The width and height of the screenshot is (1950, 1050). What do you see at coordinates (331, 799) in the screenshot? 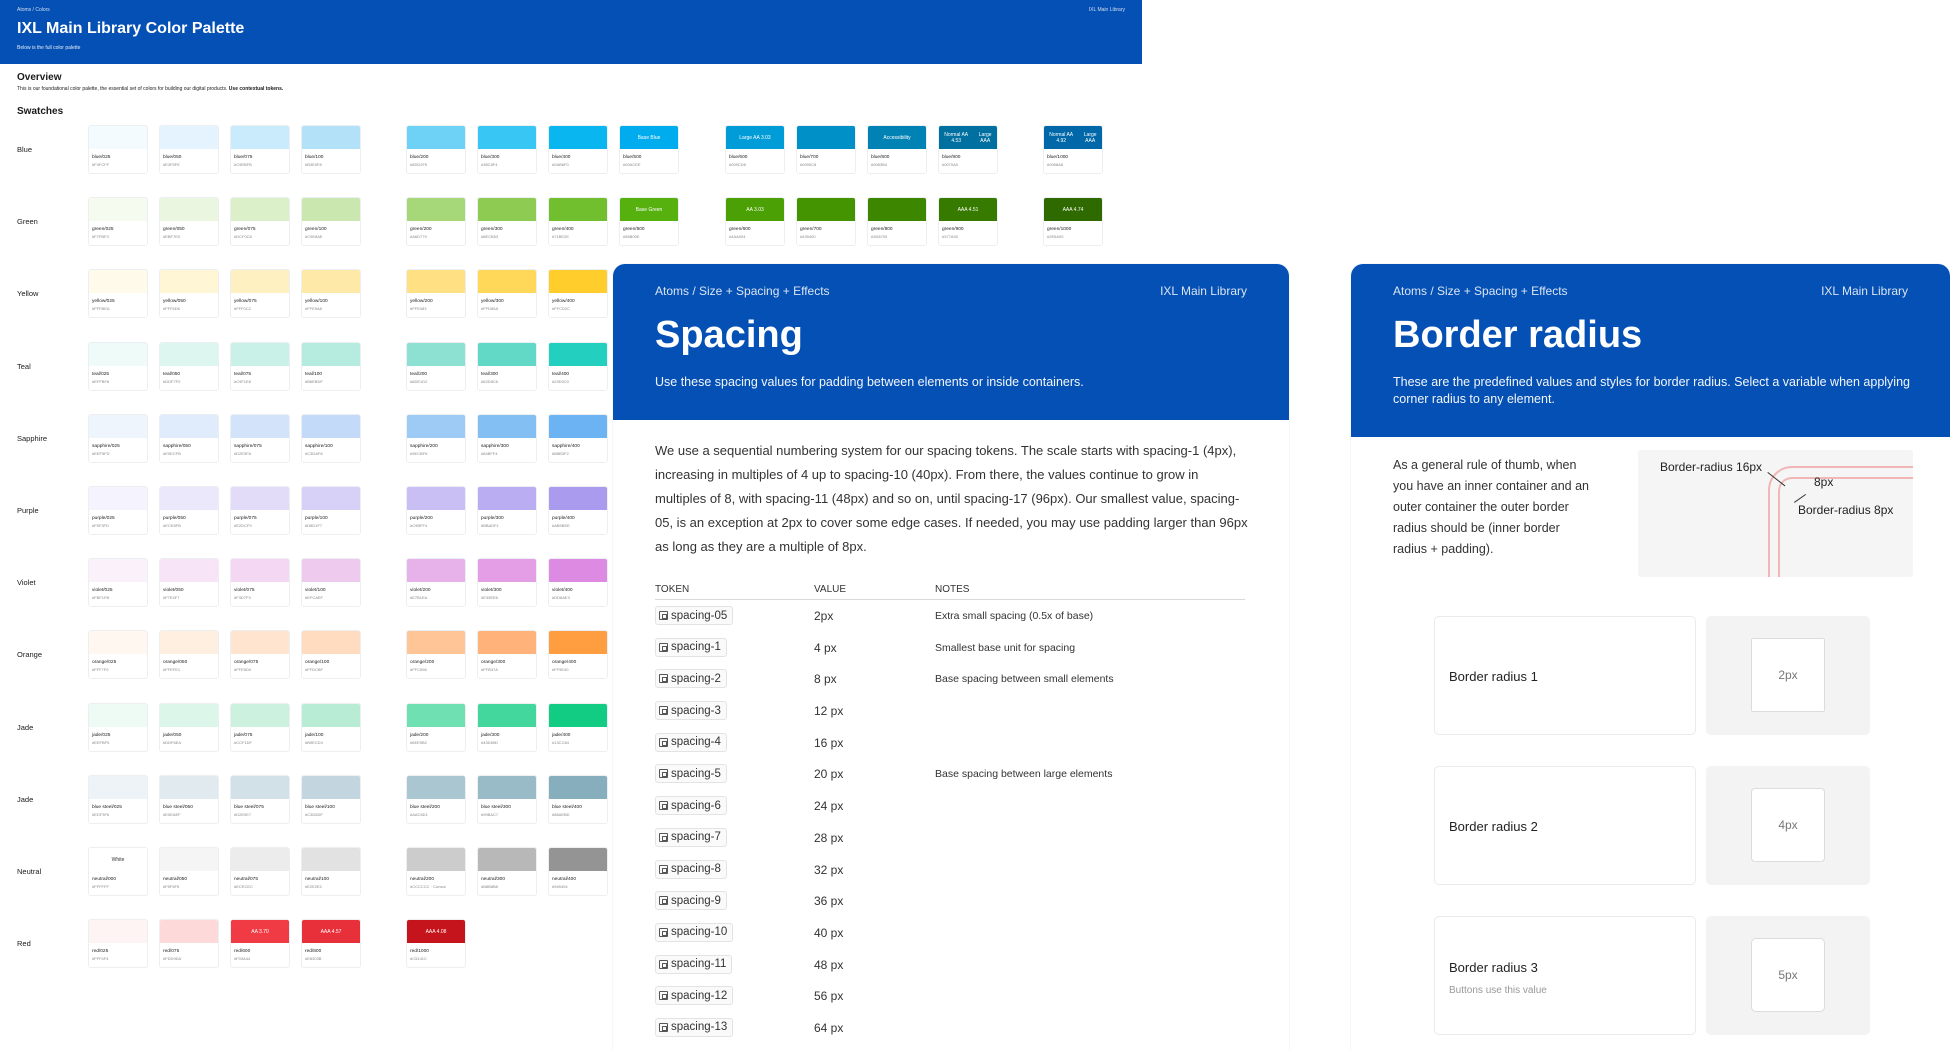
I see `color-swatch: blue steel/100 #C3D6DF` at bounding box center [331, 799].